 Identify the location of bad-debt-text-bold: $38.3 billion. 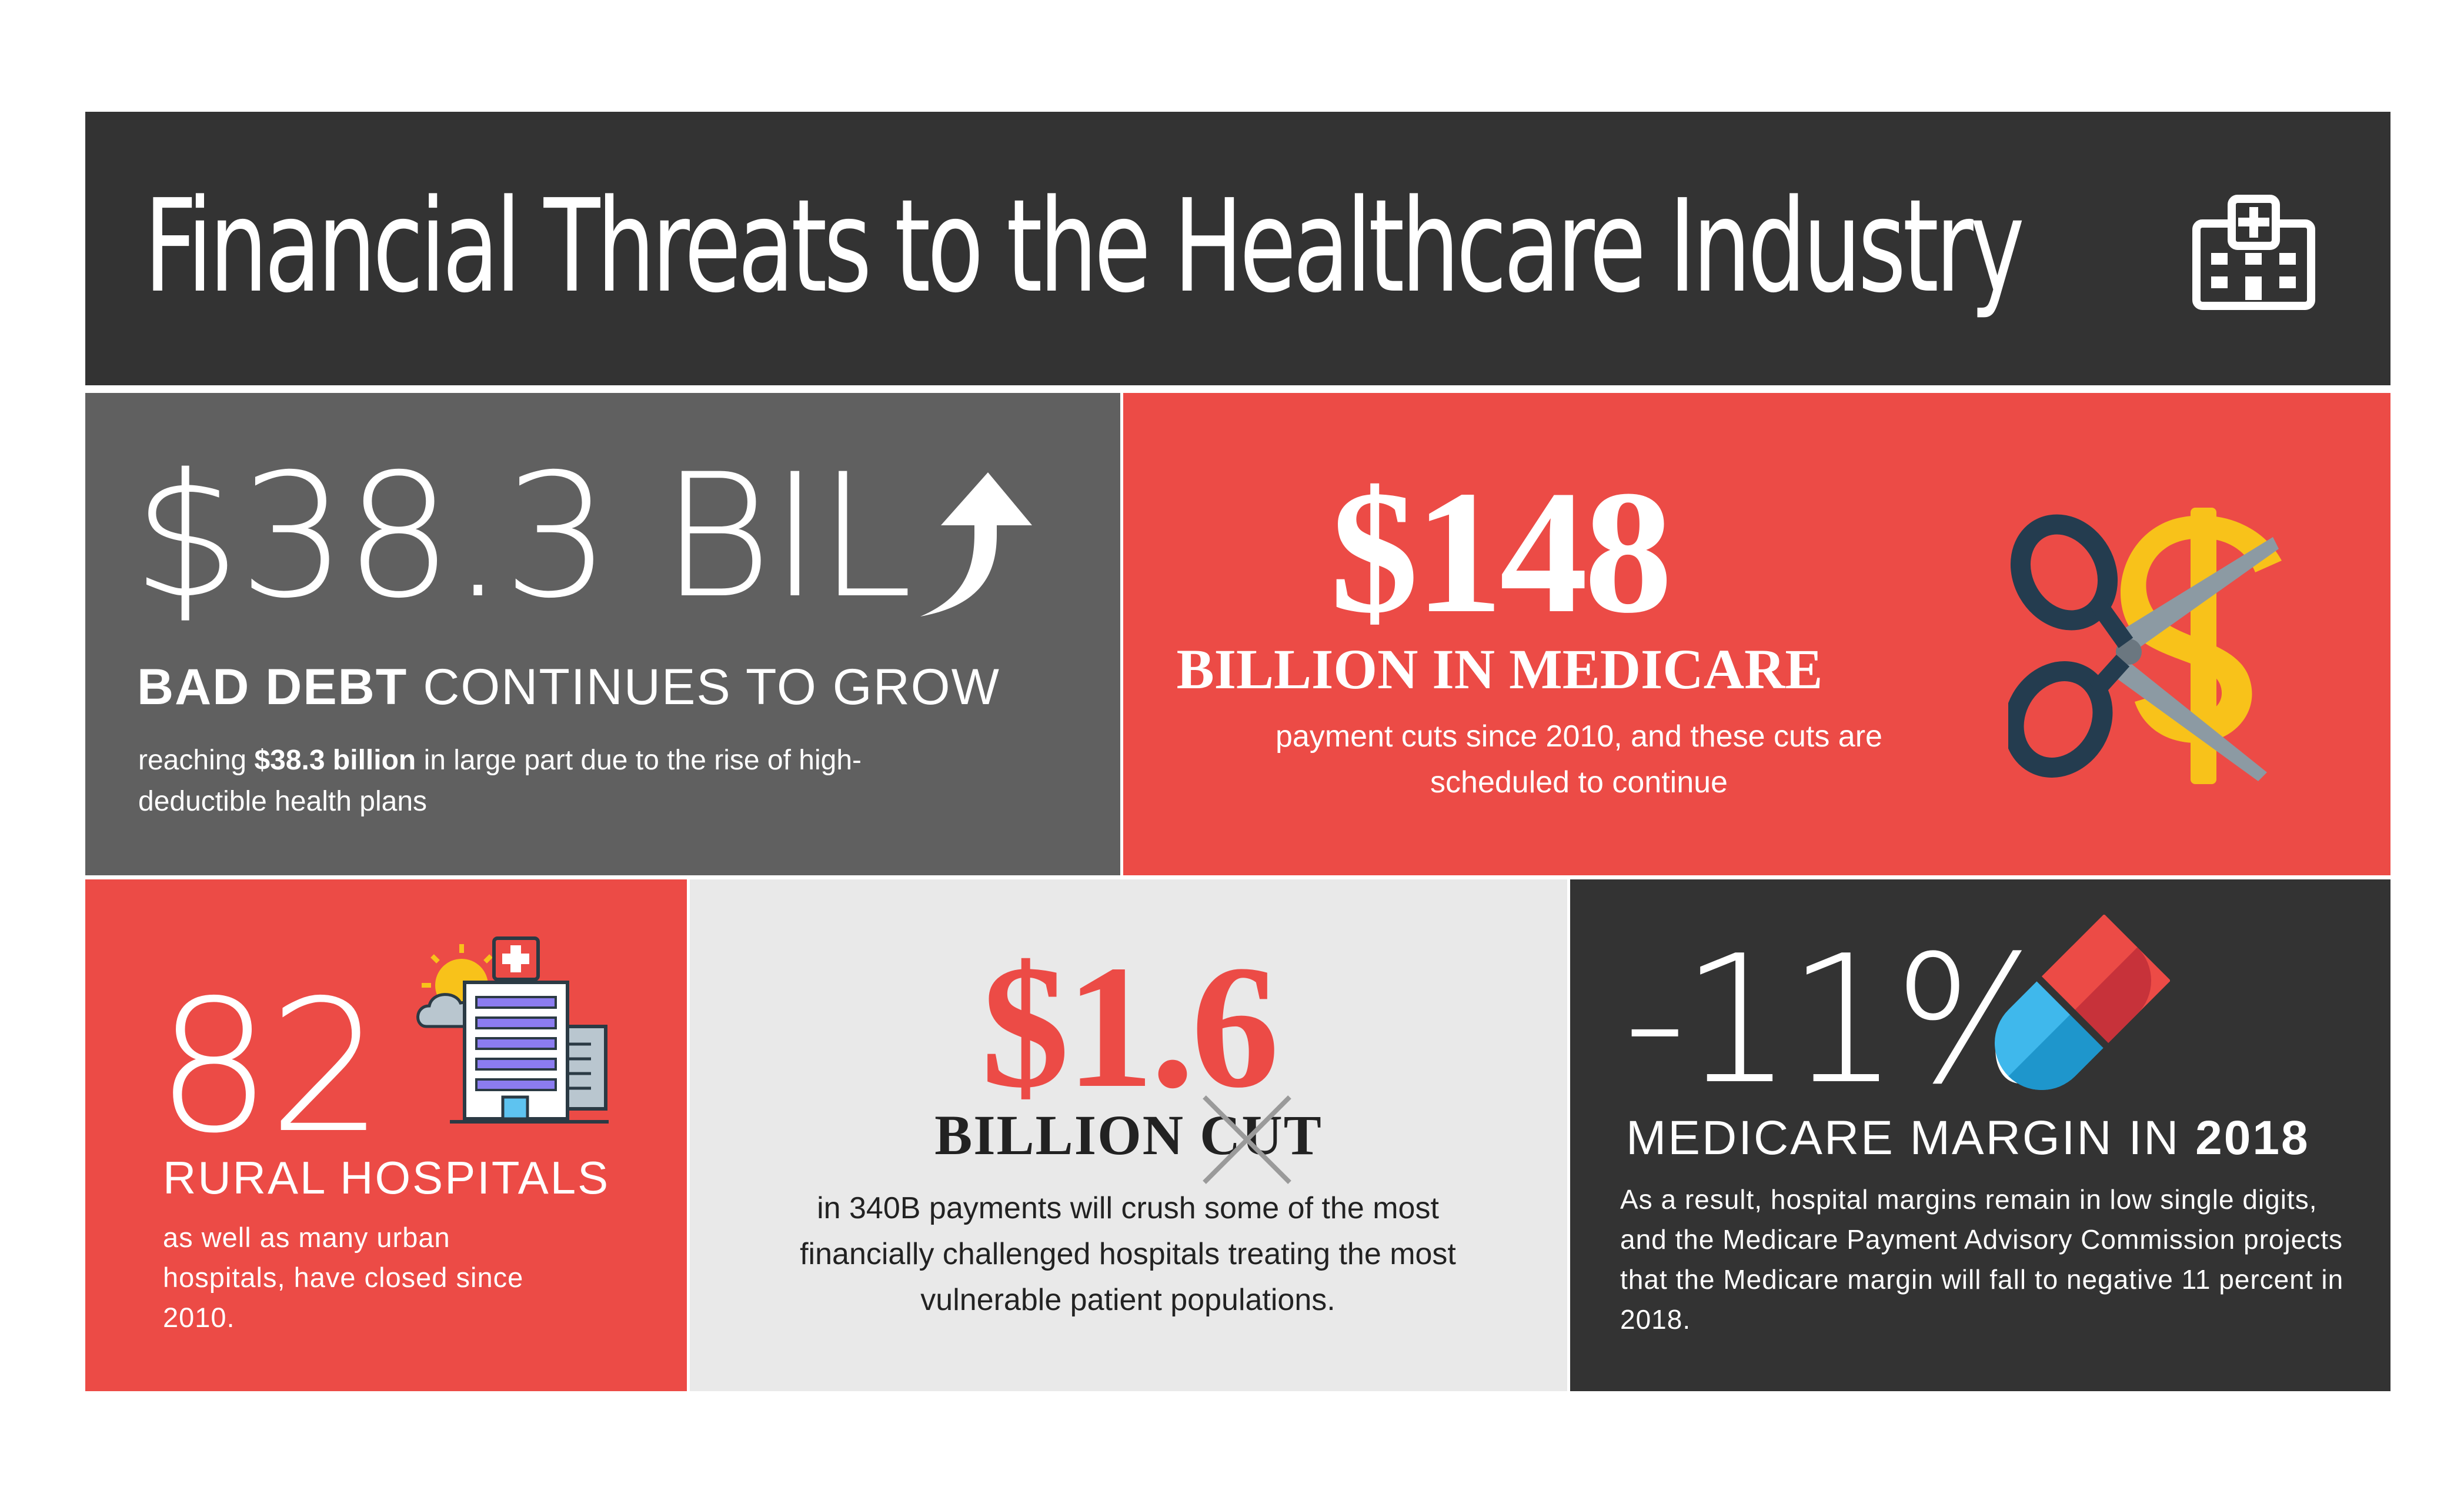
(335, 760).